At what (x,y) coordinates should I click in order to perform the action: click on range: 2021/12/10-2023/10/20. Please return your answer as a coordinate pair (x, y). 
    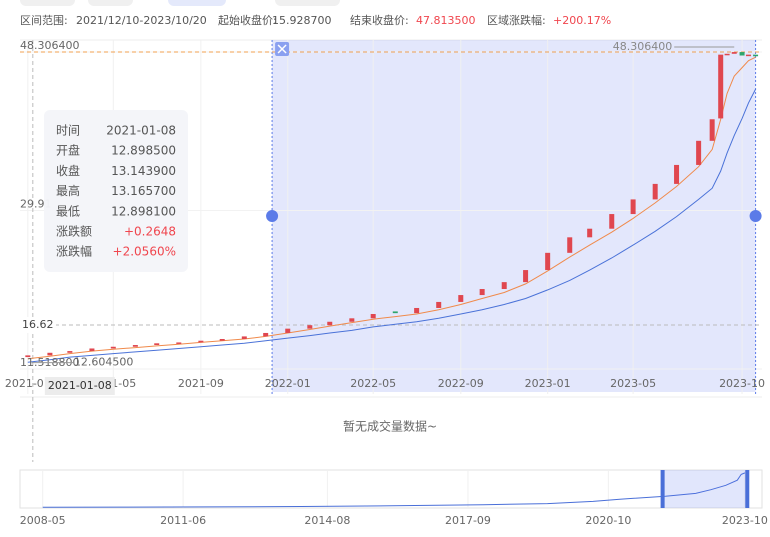
    Looking at the image, I should click on (141, 20).